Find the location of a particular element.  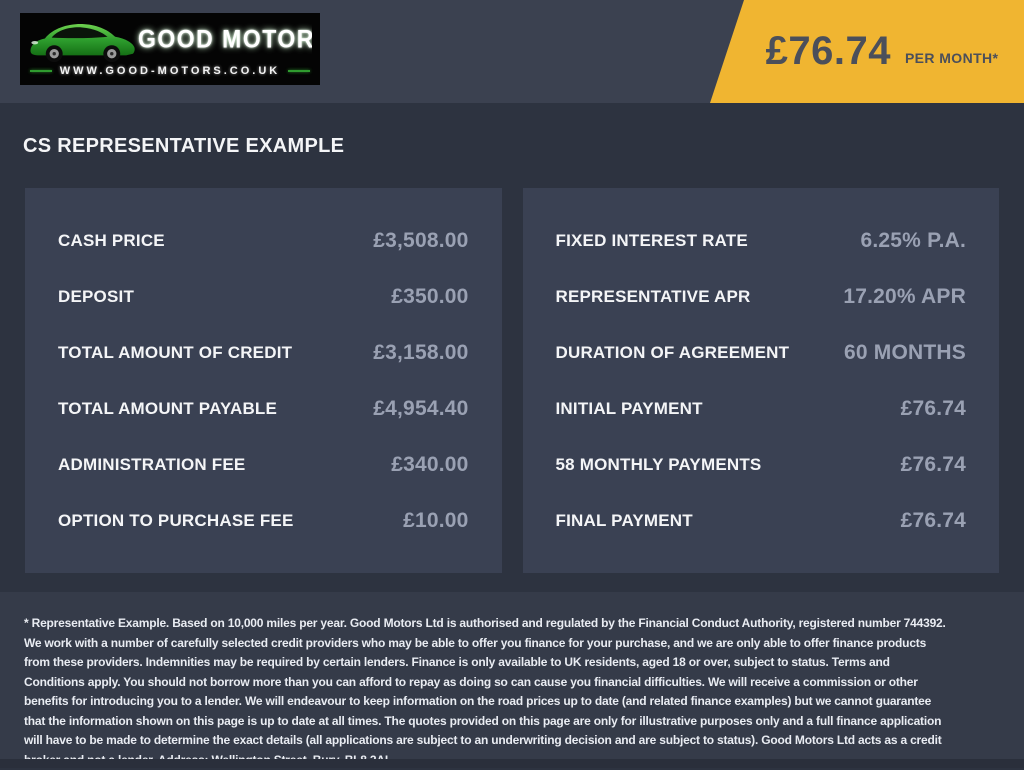

table-row: TOTAL AMOUNT PAYABLE £4,954.40 is located at coordinates (263, 409).